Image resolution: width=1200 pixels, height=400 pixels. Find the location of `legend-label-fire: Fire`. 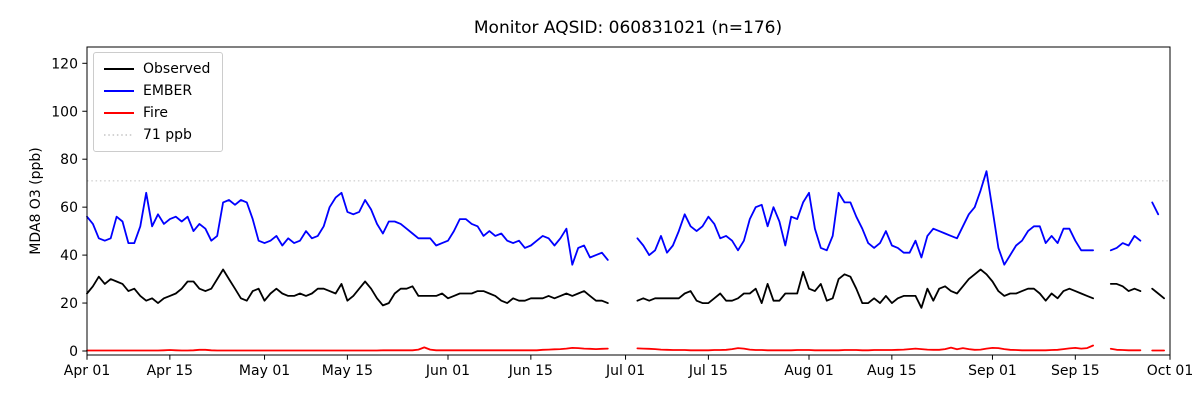

legend-label-fire: Fire is located at coordinates (155, 113).